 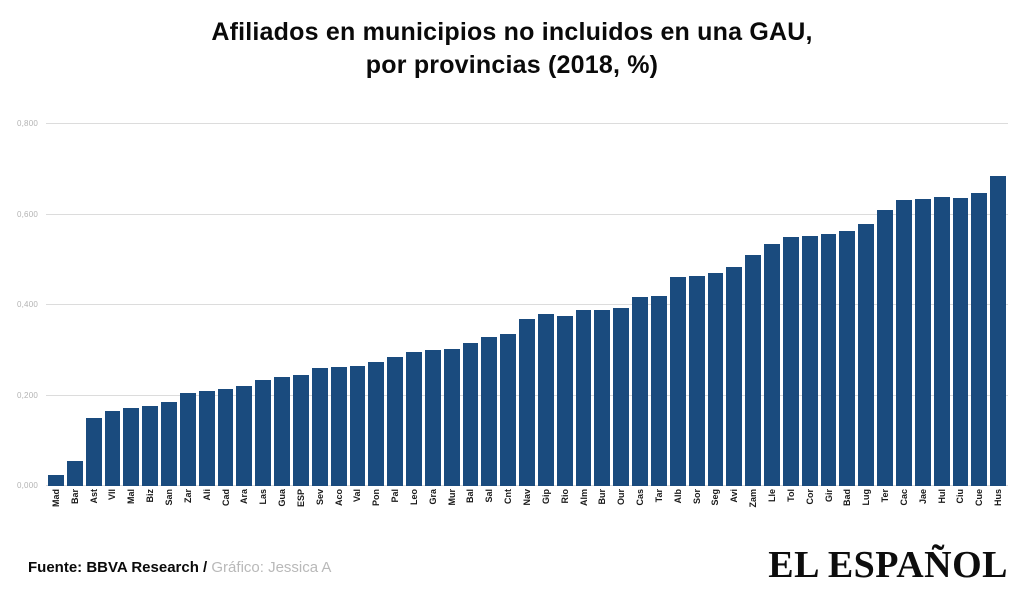 What do you see at coordinates (471, 510) in the screenshot?
I see `x-label-cell: Bal` at bounding box center [471, 510].